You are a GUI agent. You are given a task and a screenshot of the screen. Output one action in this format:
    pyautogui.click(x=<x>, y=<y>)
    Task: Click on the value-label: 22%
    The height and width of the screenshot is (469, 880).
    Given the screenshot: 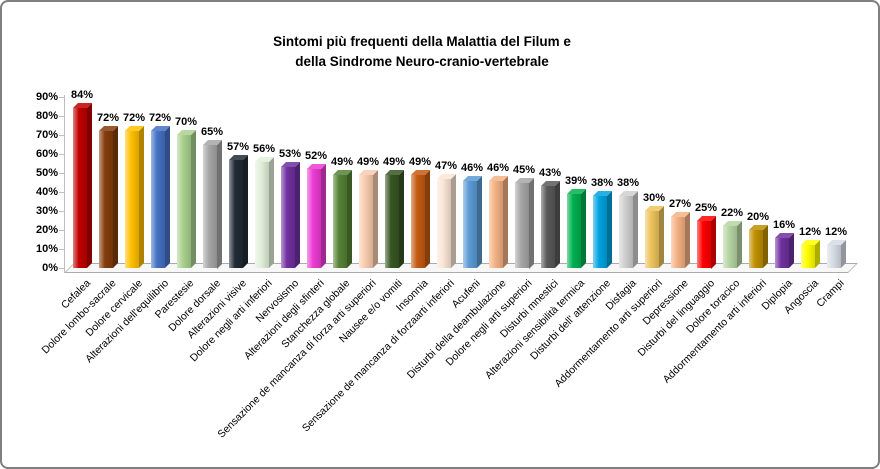 What is the action you would take?
    pyautogui.click(x=732, y=213)
    